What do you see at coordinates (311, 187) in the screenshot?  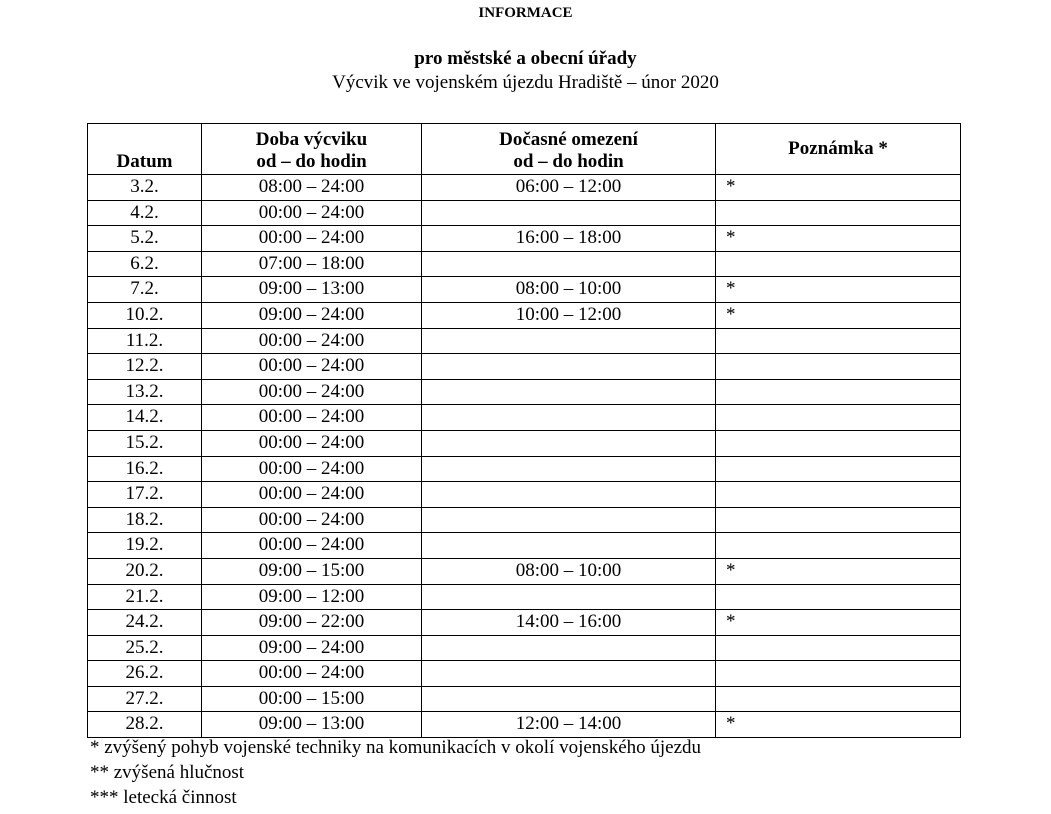 I see `cell-training: 08:00 – 24:00` at bounding box center [311, 187].